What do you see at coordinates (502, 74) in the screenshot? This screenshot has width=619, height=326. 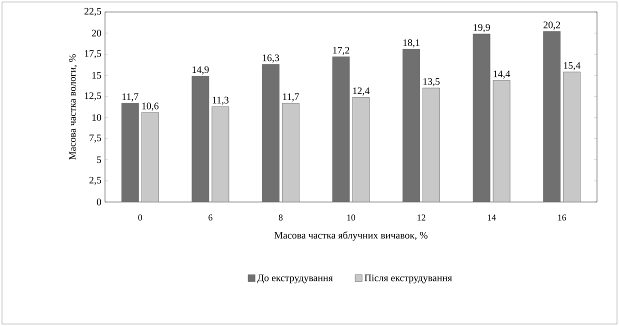 I see `data-label: 14,4` at bounding box center [502, 74].